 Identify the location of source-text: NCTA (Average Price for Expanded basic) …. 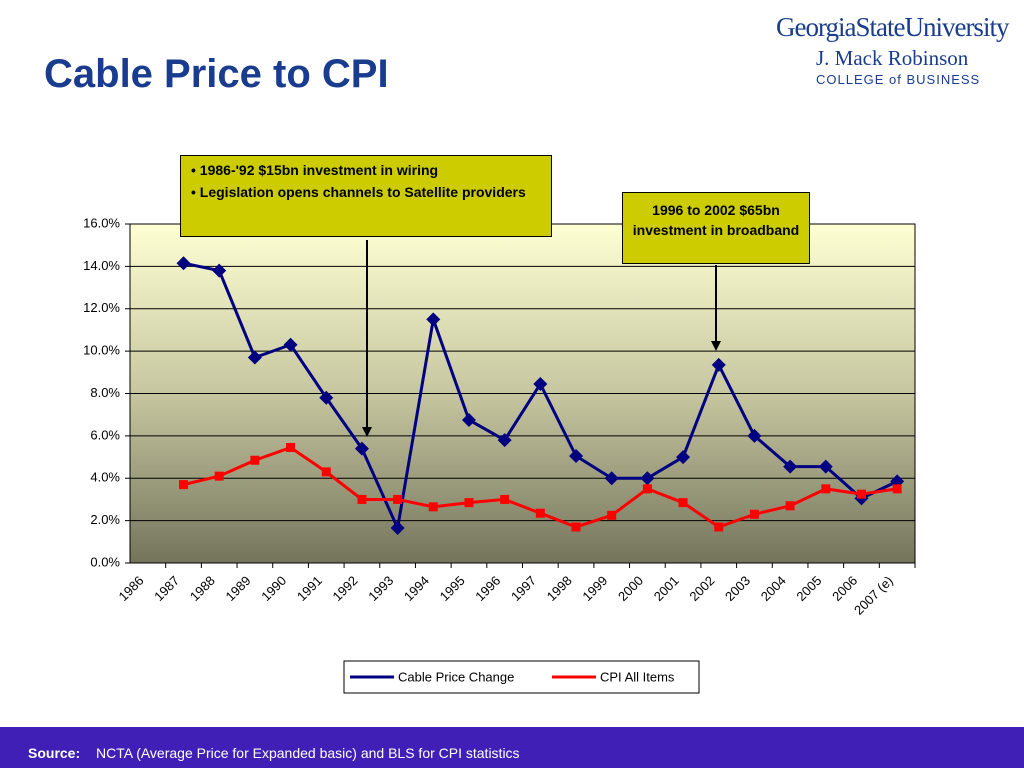
(308, 753).